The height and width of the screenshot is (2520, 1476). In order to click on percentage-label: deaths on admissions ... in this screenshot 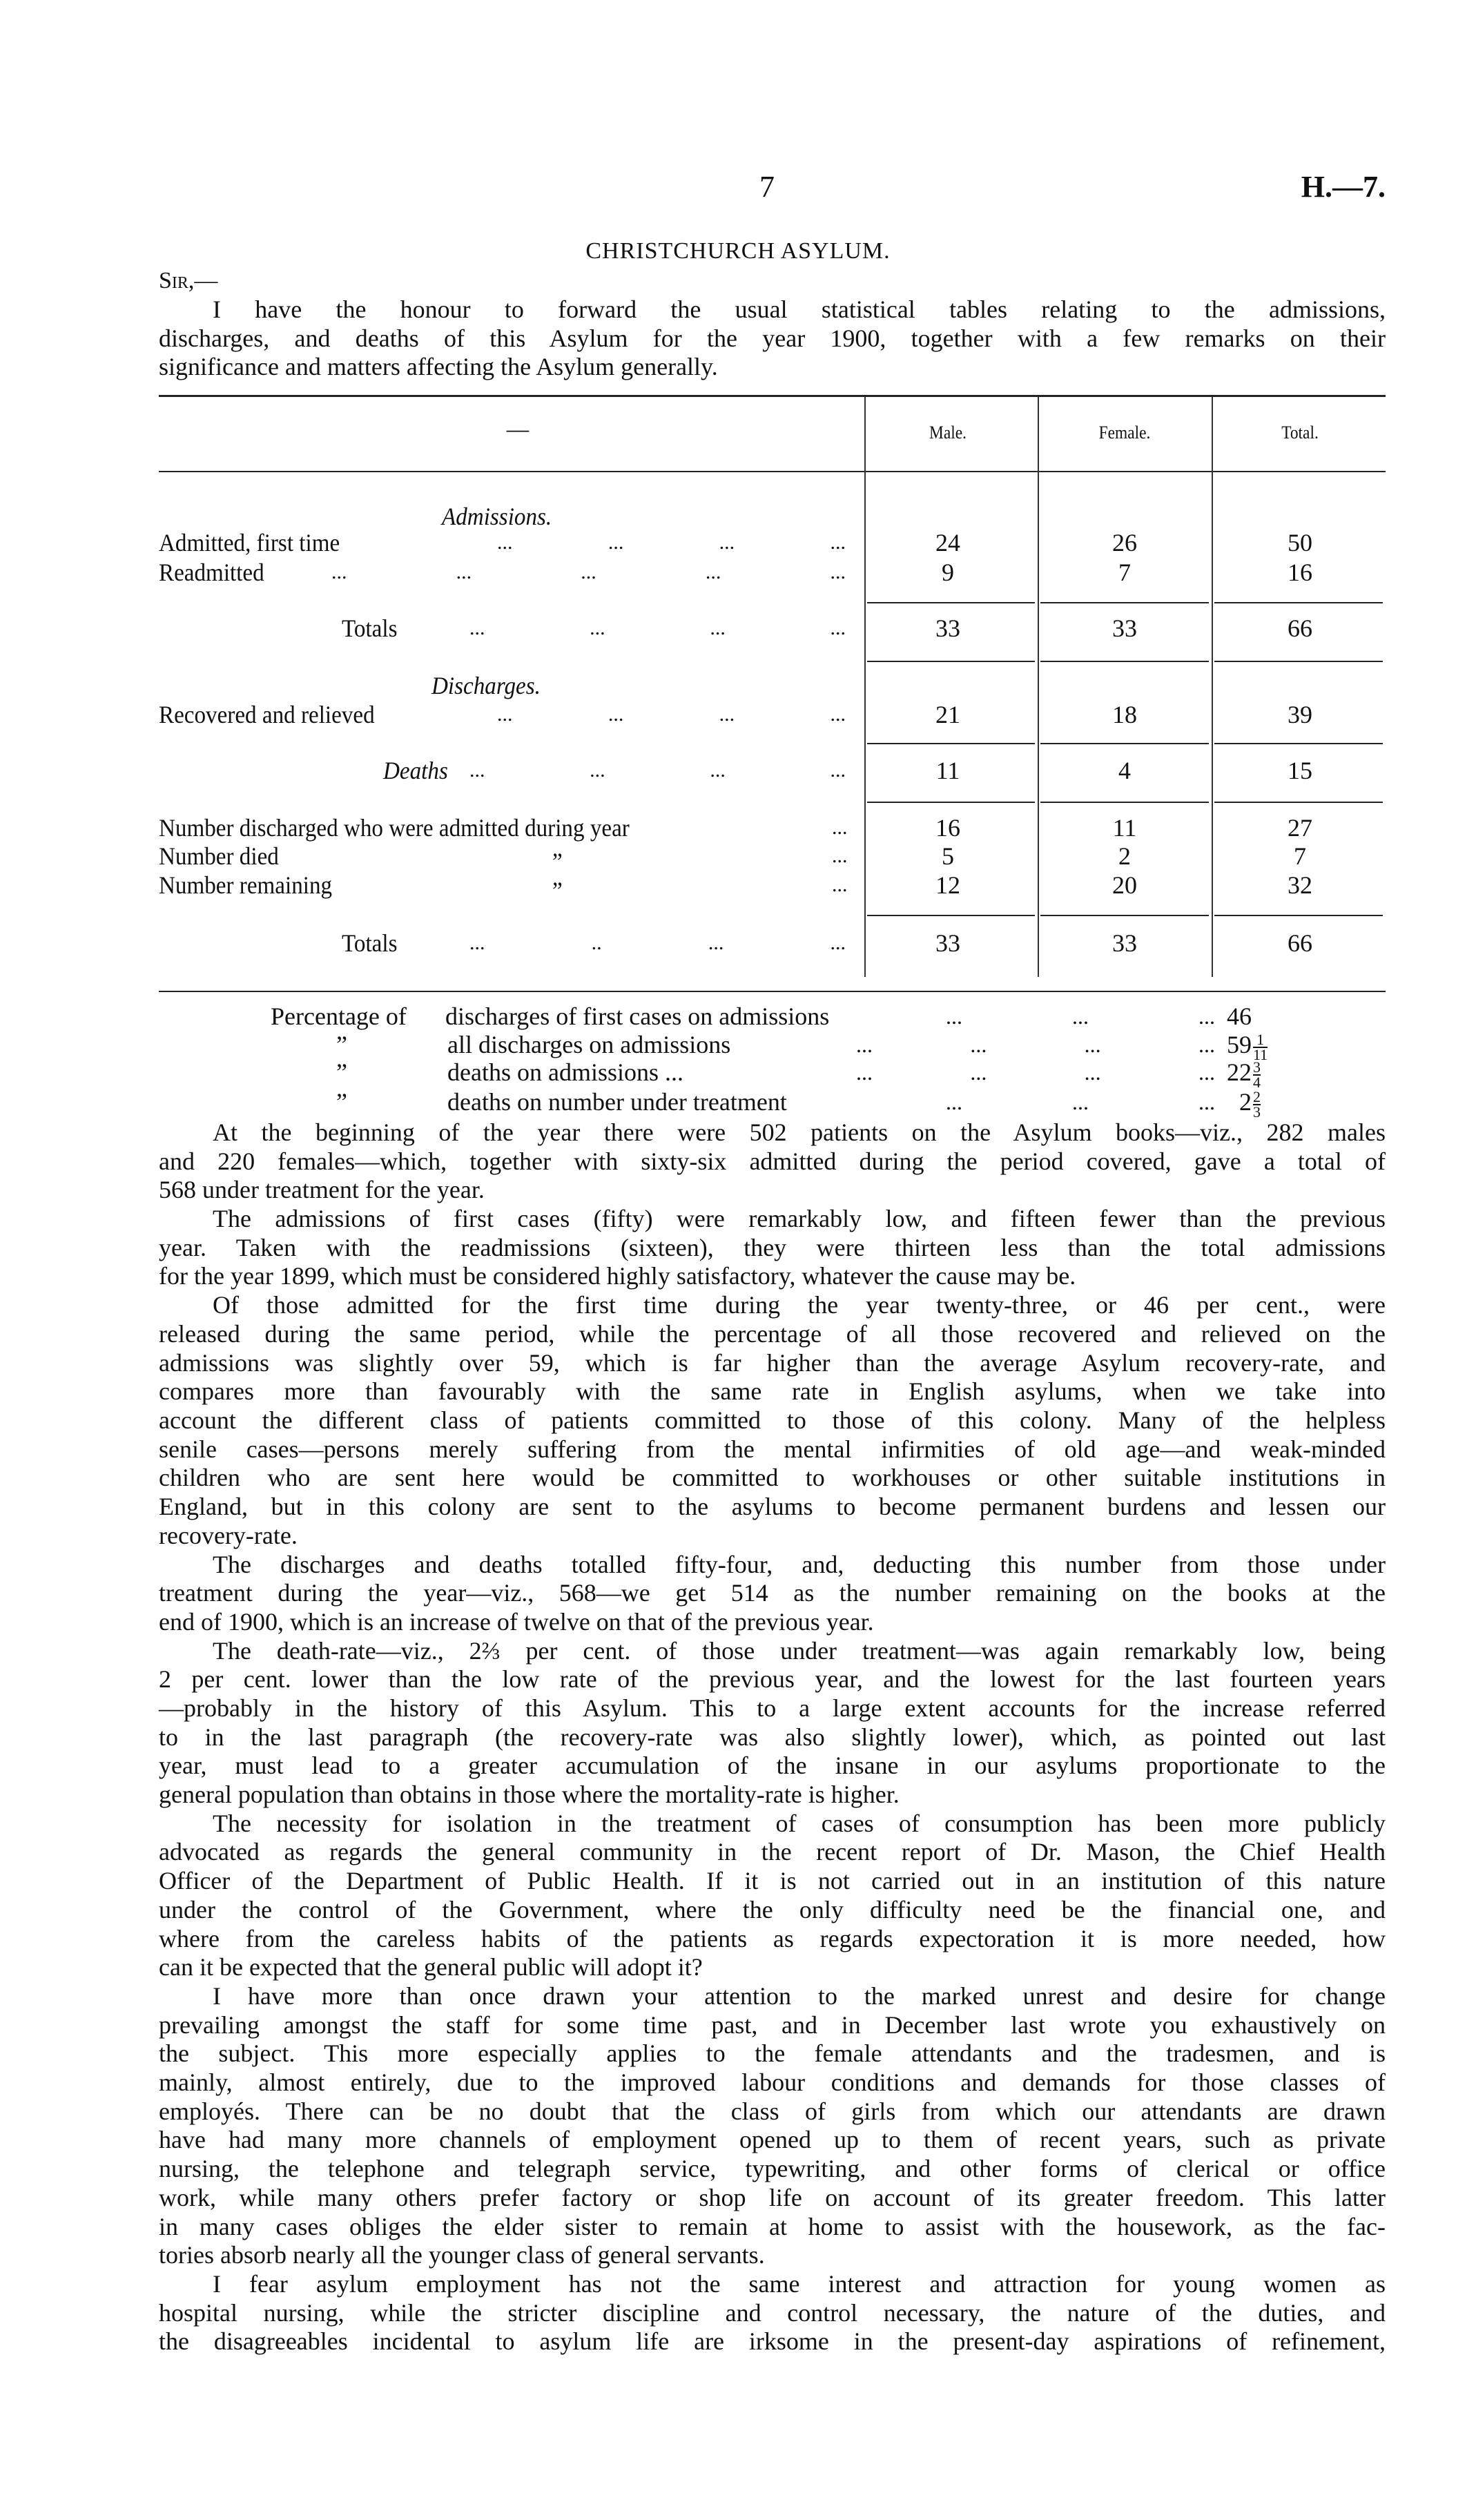, I will do `click(565, 1072)`.